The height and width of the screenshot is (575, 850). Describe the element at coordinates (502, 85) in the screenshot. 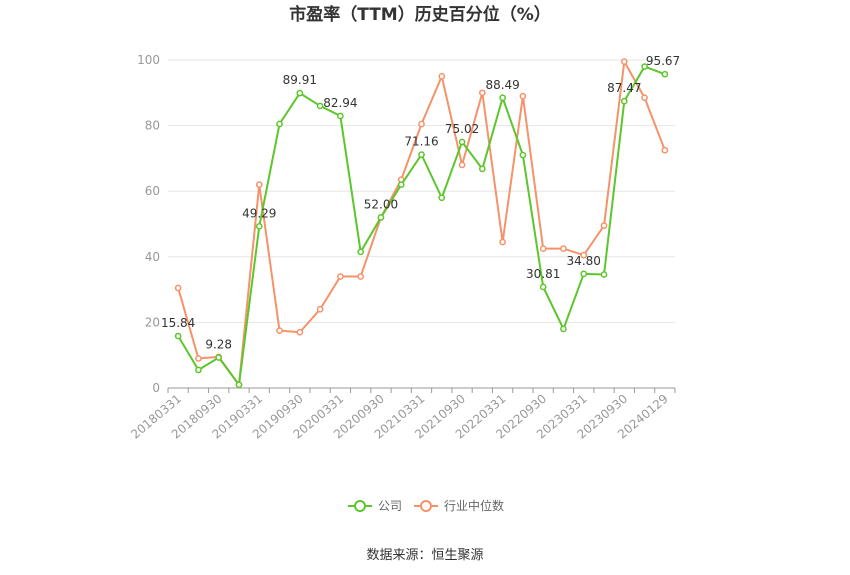

I see `data-label: 88.49` at that location.